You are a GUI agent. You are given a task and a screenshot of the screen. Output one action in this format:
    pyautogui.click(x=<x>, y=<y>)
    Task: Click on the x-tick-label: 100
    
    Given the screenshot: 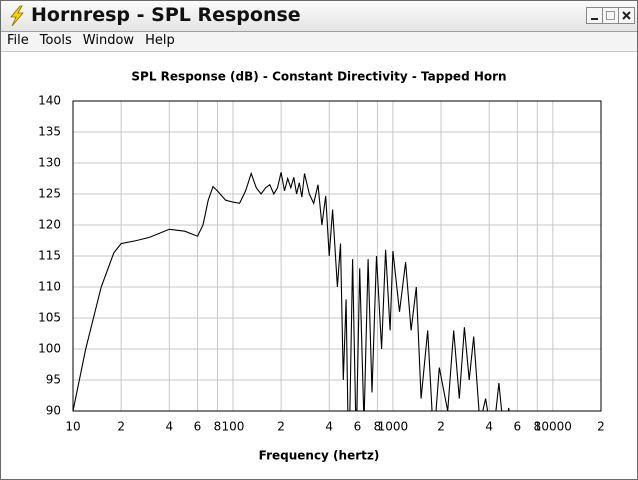 What is the action you would take?
    pyautogui.click(x=232, y=427)
    